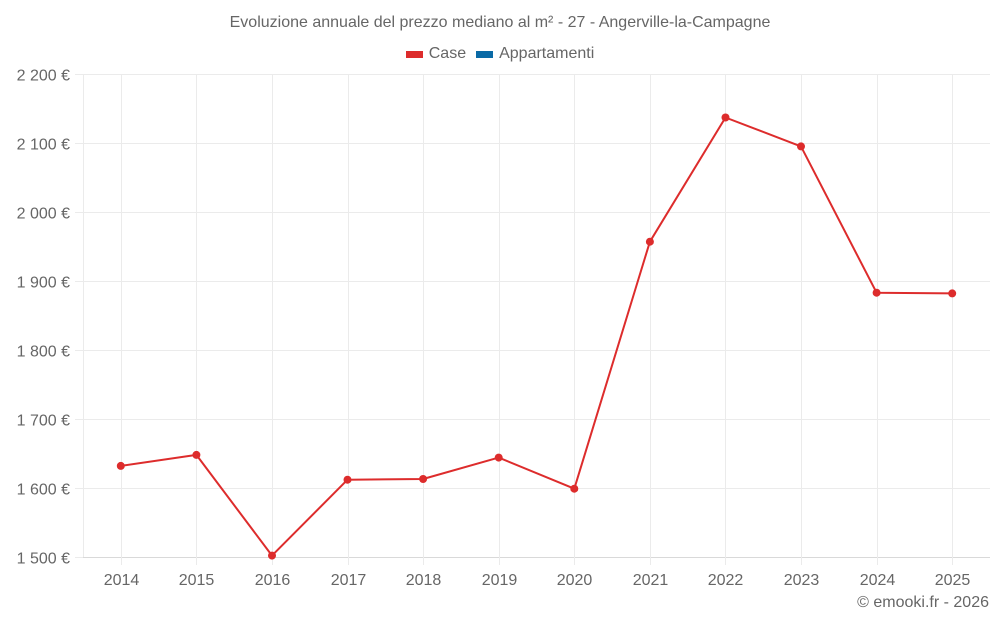 Image resolution: width=1000 pixels, height=625 pixels. What do you see at coordinates (651, 580) in the screenshot?
I see `x-tick-label: 2021` at bounding box center [651, 580].